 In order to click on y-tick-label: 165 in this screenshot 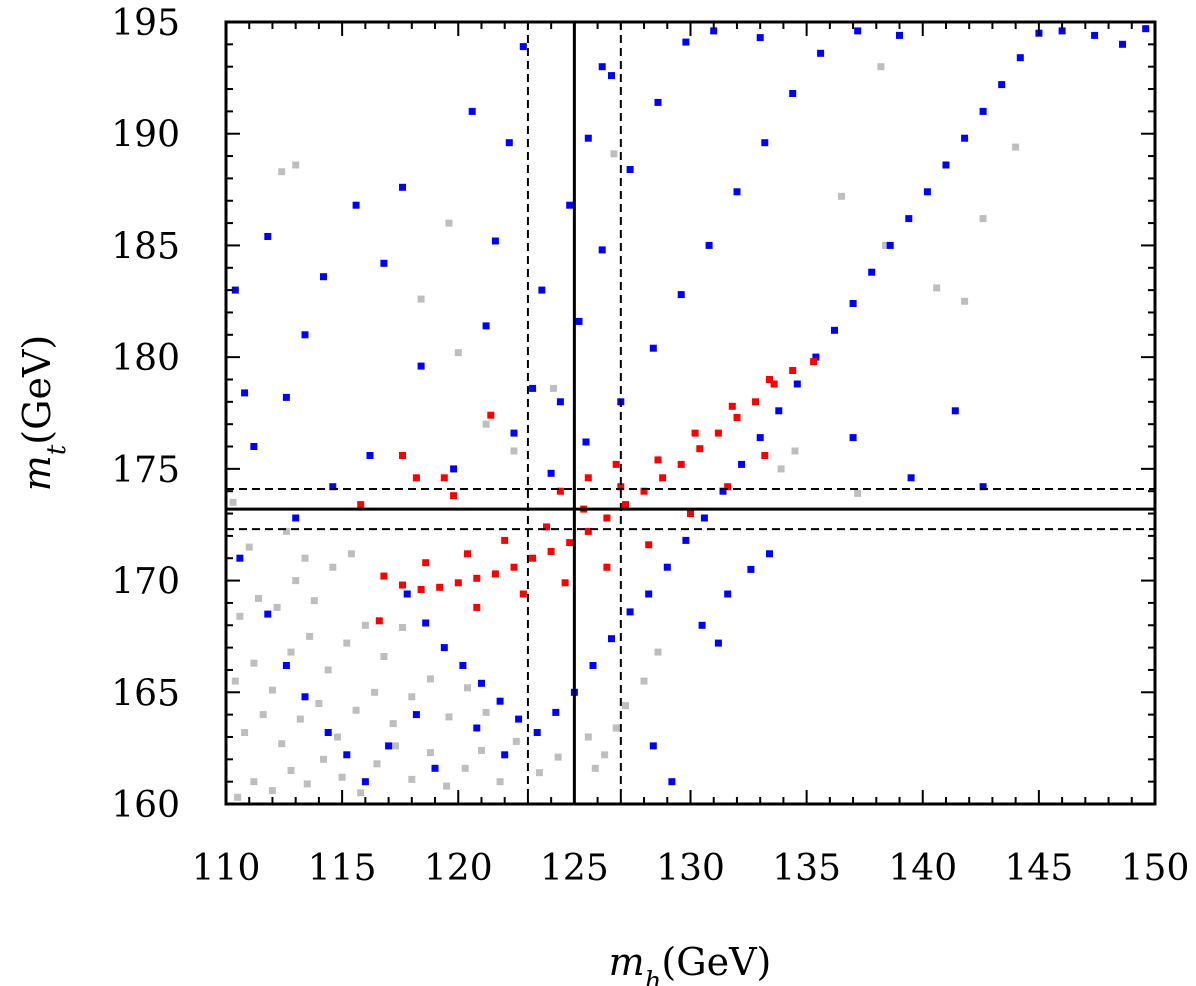, I will do `click(145, 693)`.